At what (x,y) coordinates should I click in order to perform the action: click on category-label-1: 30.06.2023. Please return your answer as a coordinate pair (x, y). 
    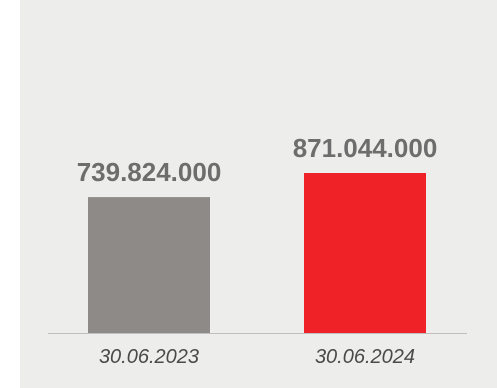
    Looking at the image, I should click on (149, 357).